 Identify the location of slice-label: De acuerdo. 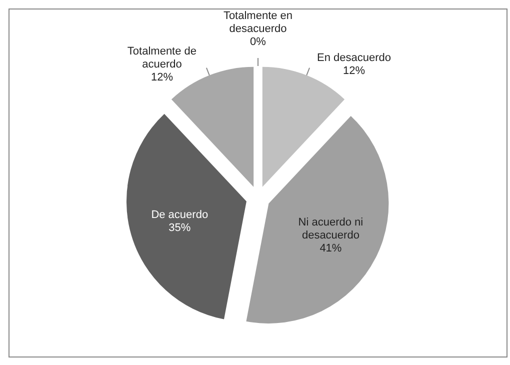
(179, 214).